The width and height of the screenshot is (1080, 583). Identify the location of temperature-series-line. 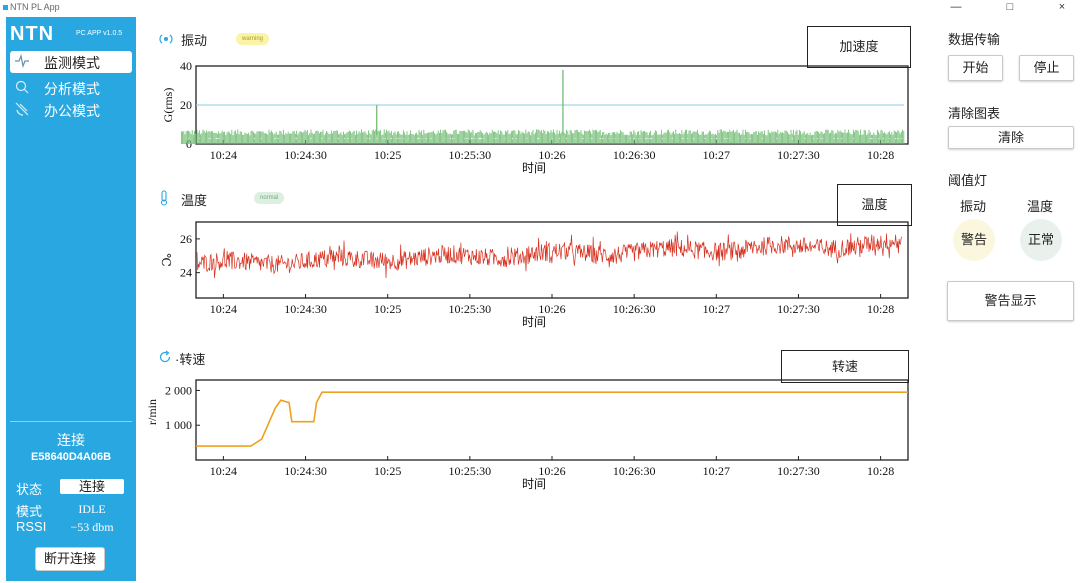
(549, 255).